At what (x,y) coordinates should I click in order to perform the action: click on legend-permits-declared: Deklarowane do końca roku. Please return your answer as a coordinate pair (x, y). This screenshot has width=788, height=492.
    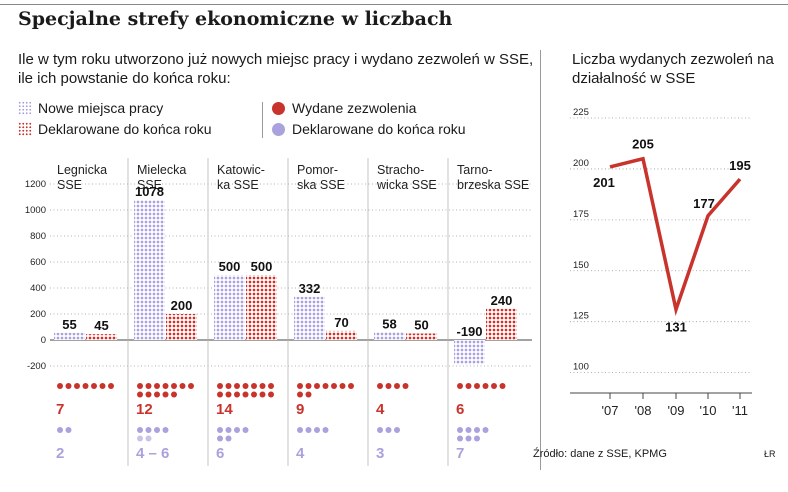
    Looking at the image, I should click on (369, 129).